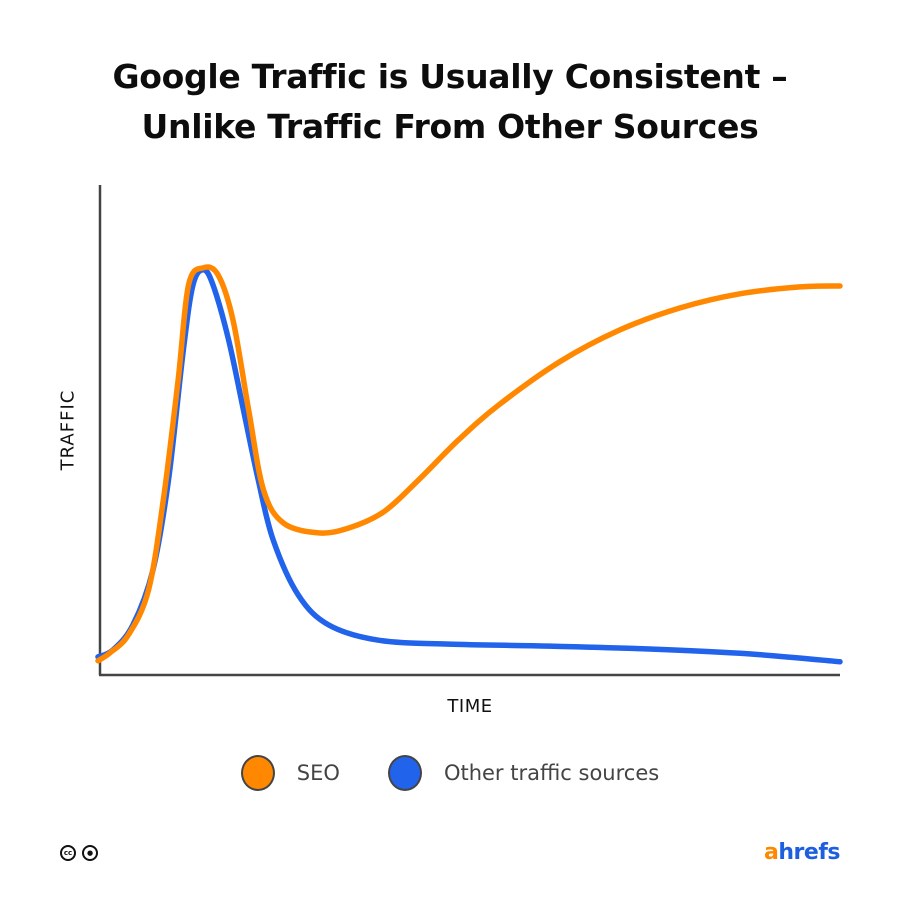 This screenshot has width=900, height=924. What do you see at coordinates (318, 773) in the screenshot?
I see `legend-label-seo: SEO` at bounding box center [318, 773].